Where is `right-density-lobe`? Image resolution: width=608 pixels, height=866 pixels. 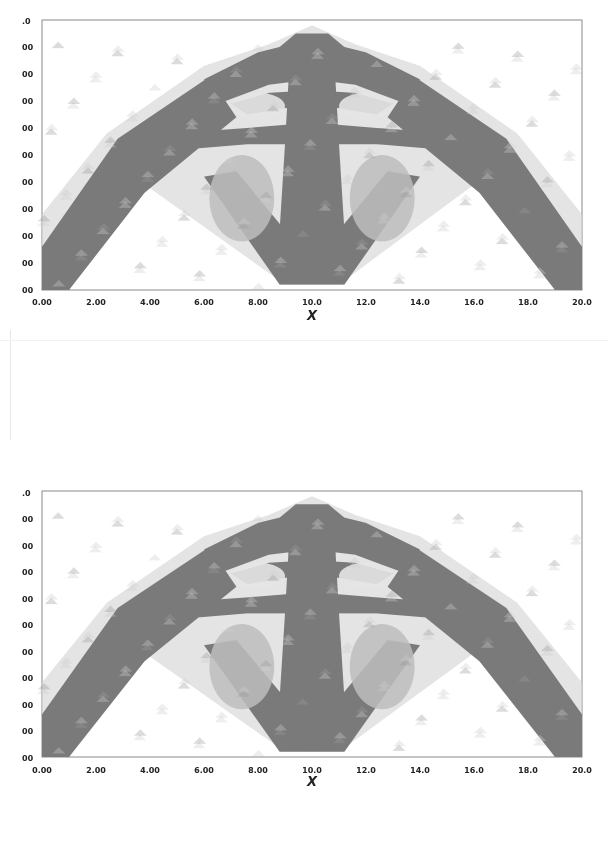 right-density-lobe is located at coordinates (382, 667).